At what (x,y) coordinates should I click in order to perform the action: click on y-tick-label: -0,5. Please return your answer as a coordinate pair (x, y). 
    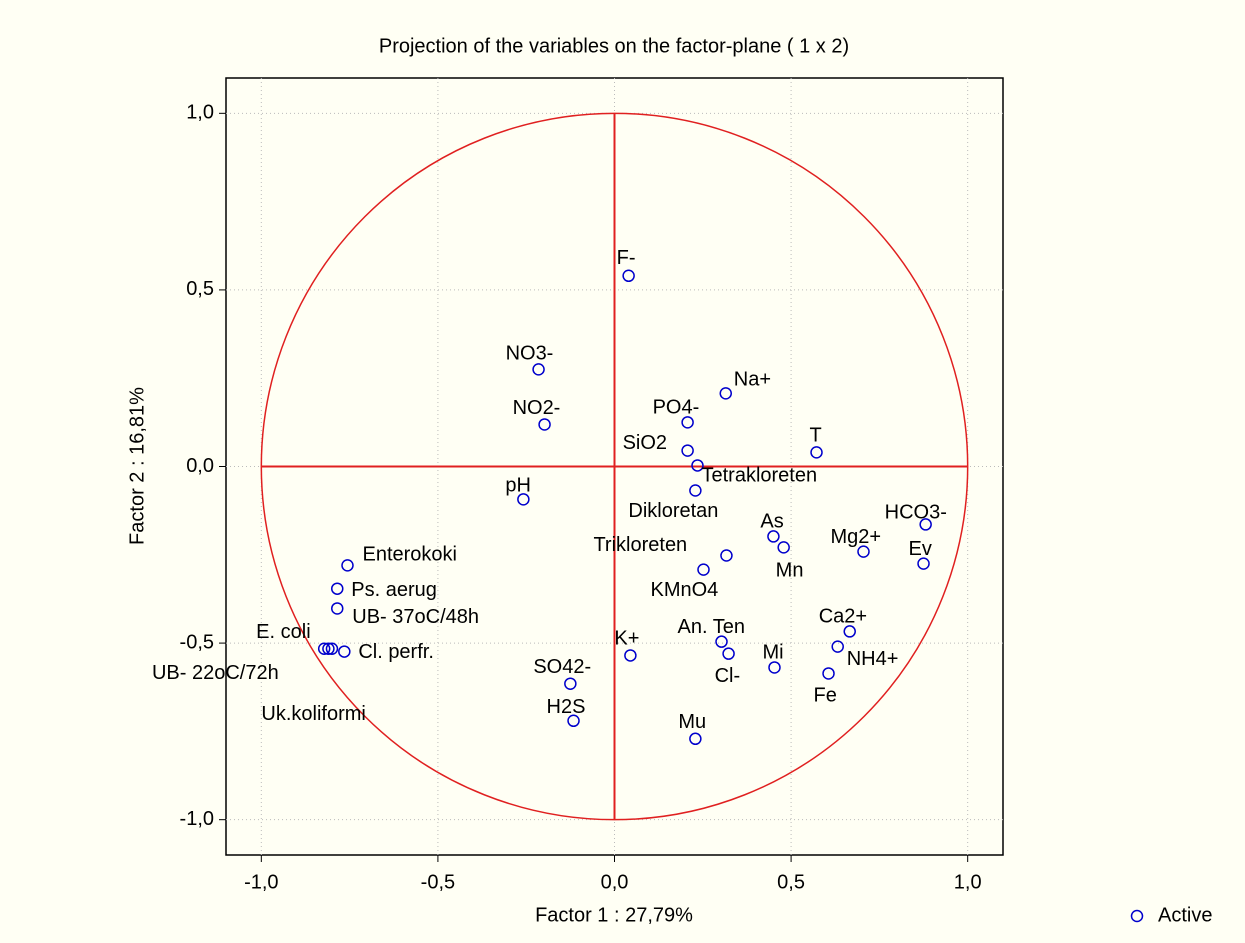
    Looking at the image, I should click on (197, 642).